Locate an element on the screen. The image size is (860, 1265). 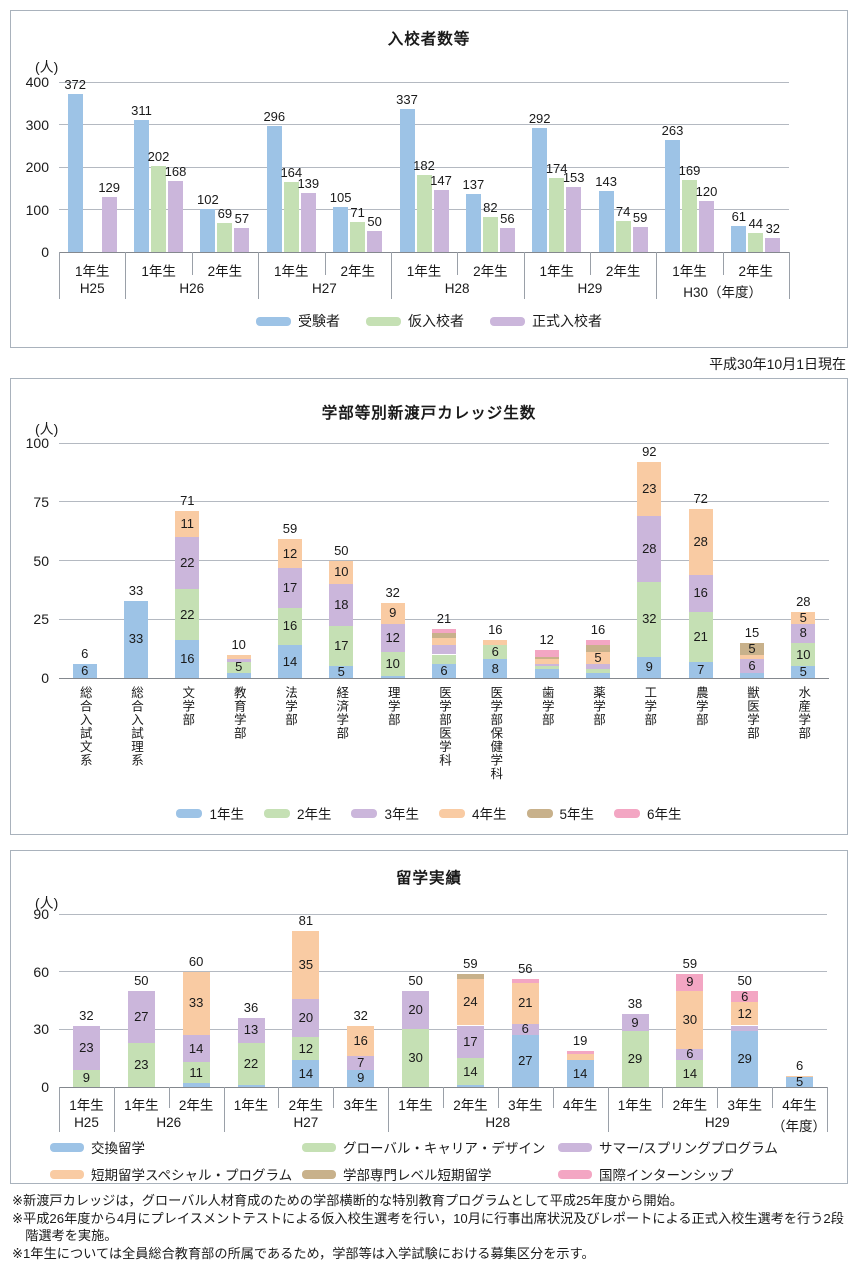
legend-item: 受験者 is located at coordinates (298, 321).